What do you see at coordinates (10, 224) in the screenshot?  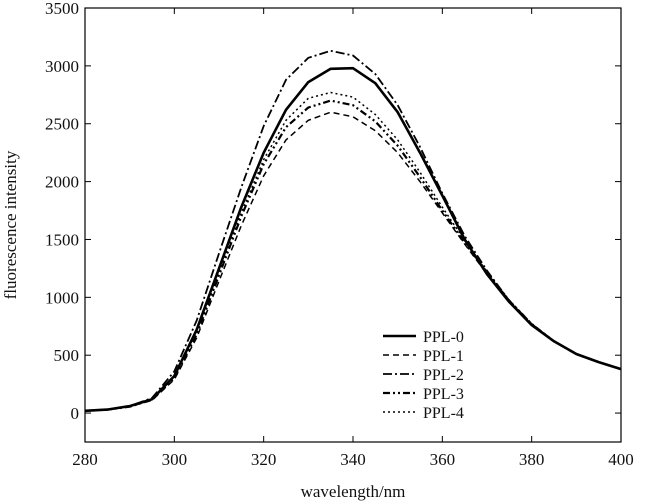 I see `y-axis-title: fluorescence intensity` at bounding box center [10, 224].